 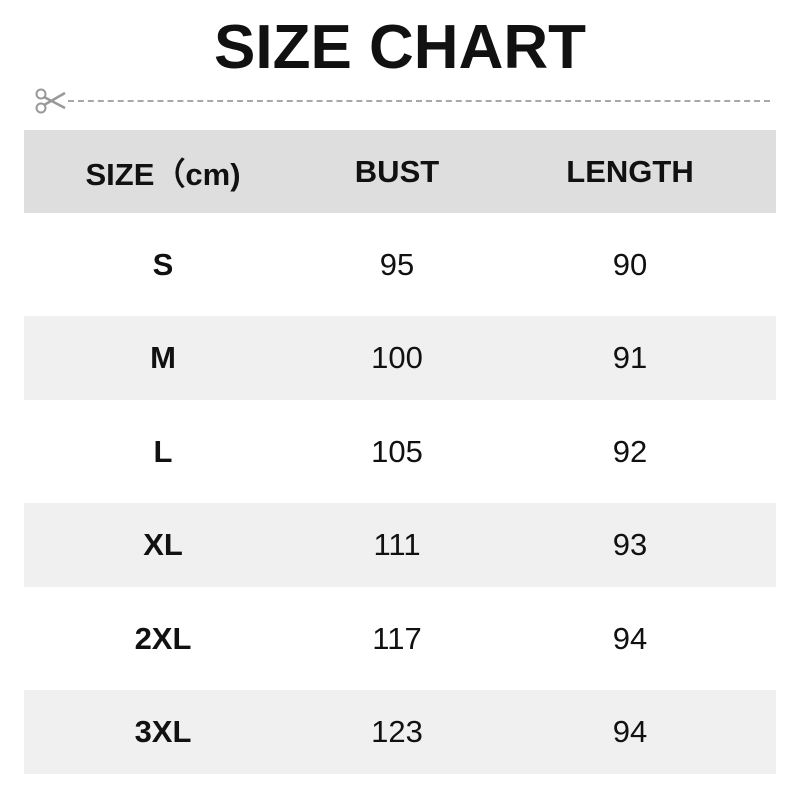 I want to click on table-row: L 105 92, so click(x=400, y=451).